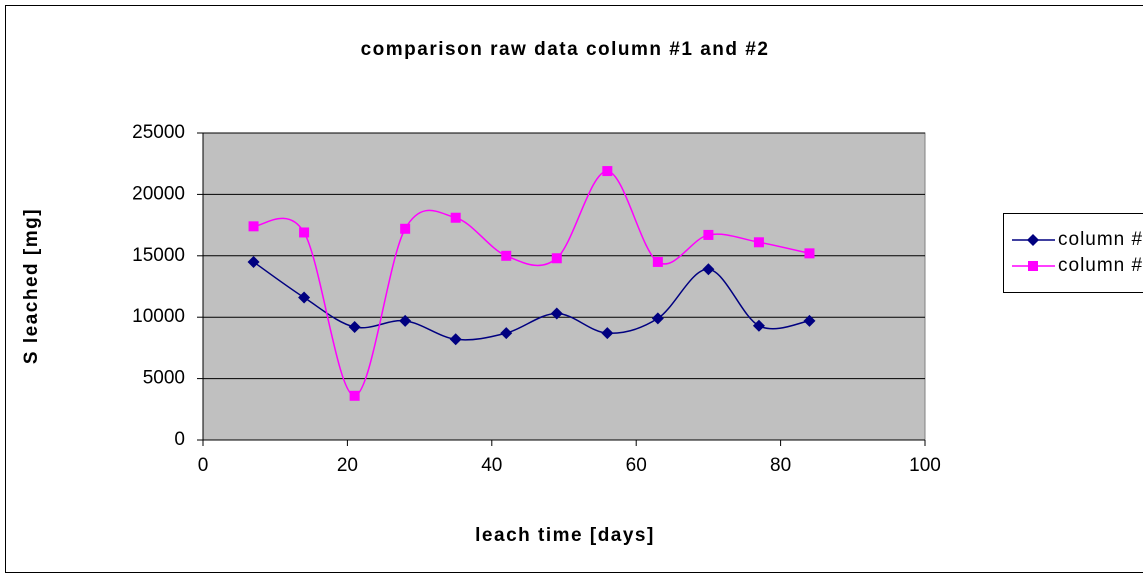 The height and width of the screenshot is (578, 1143). Describe the element at coordinates (31, 286) in the screenshot. I see `y-axis-label: S leached [mg]` at that location.